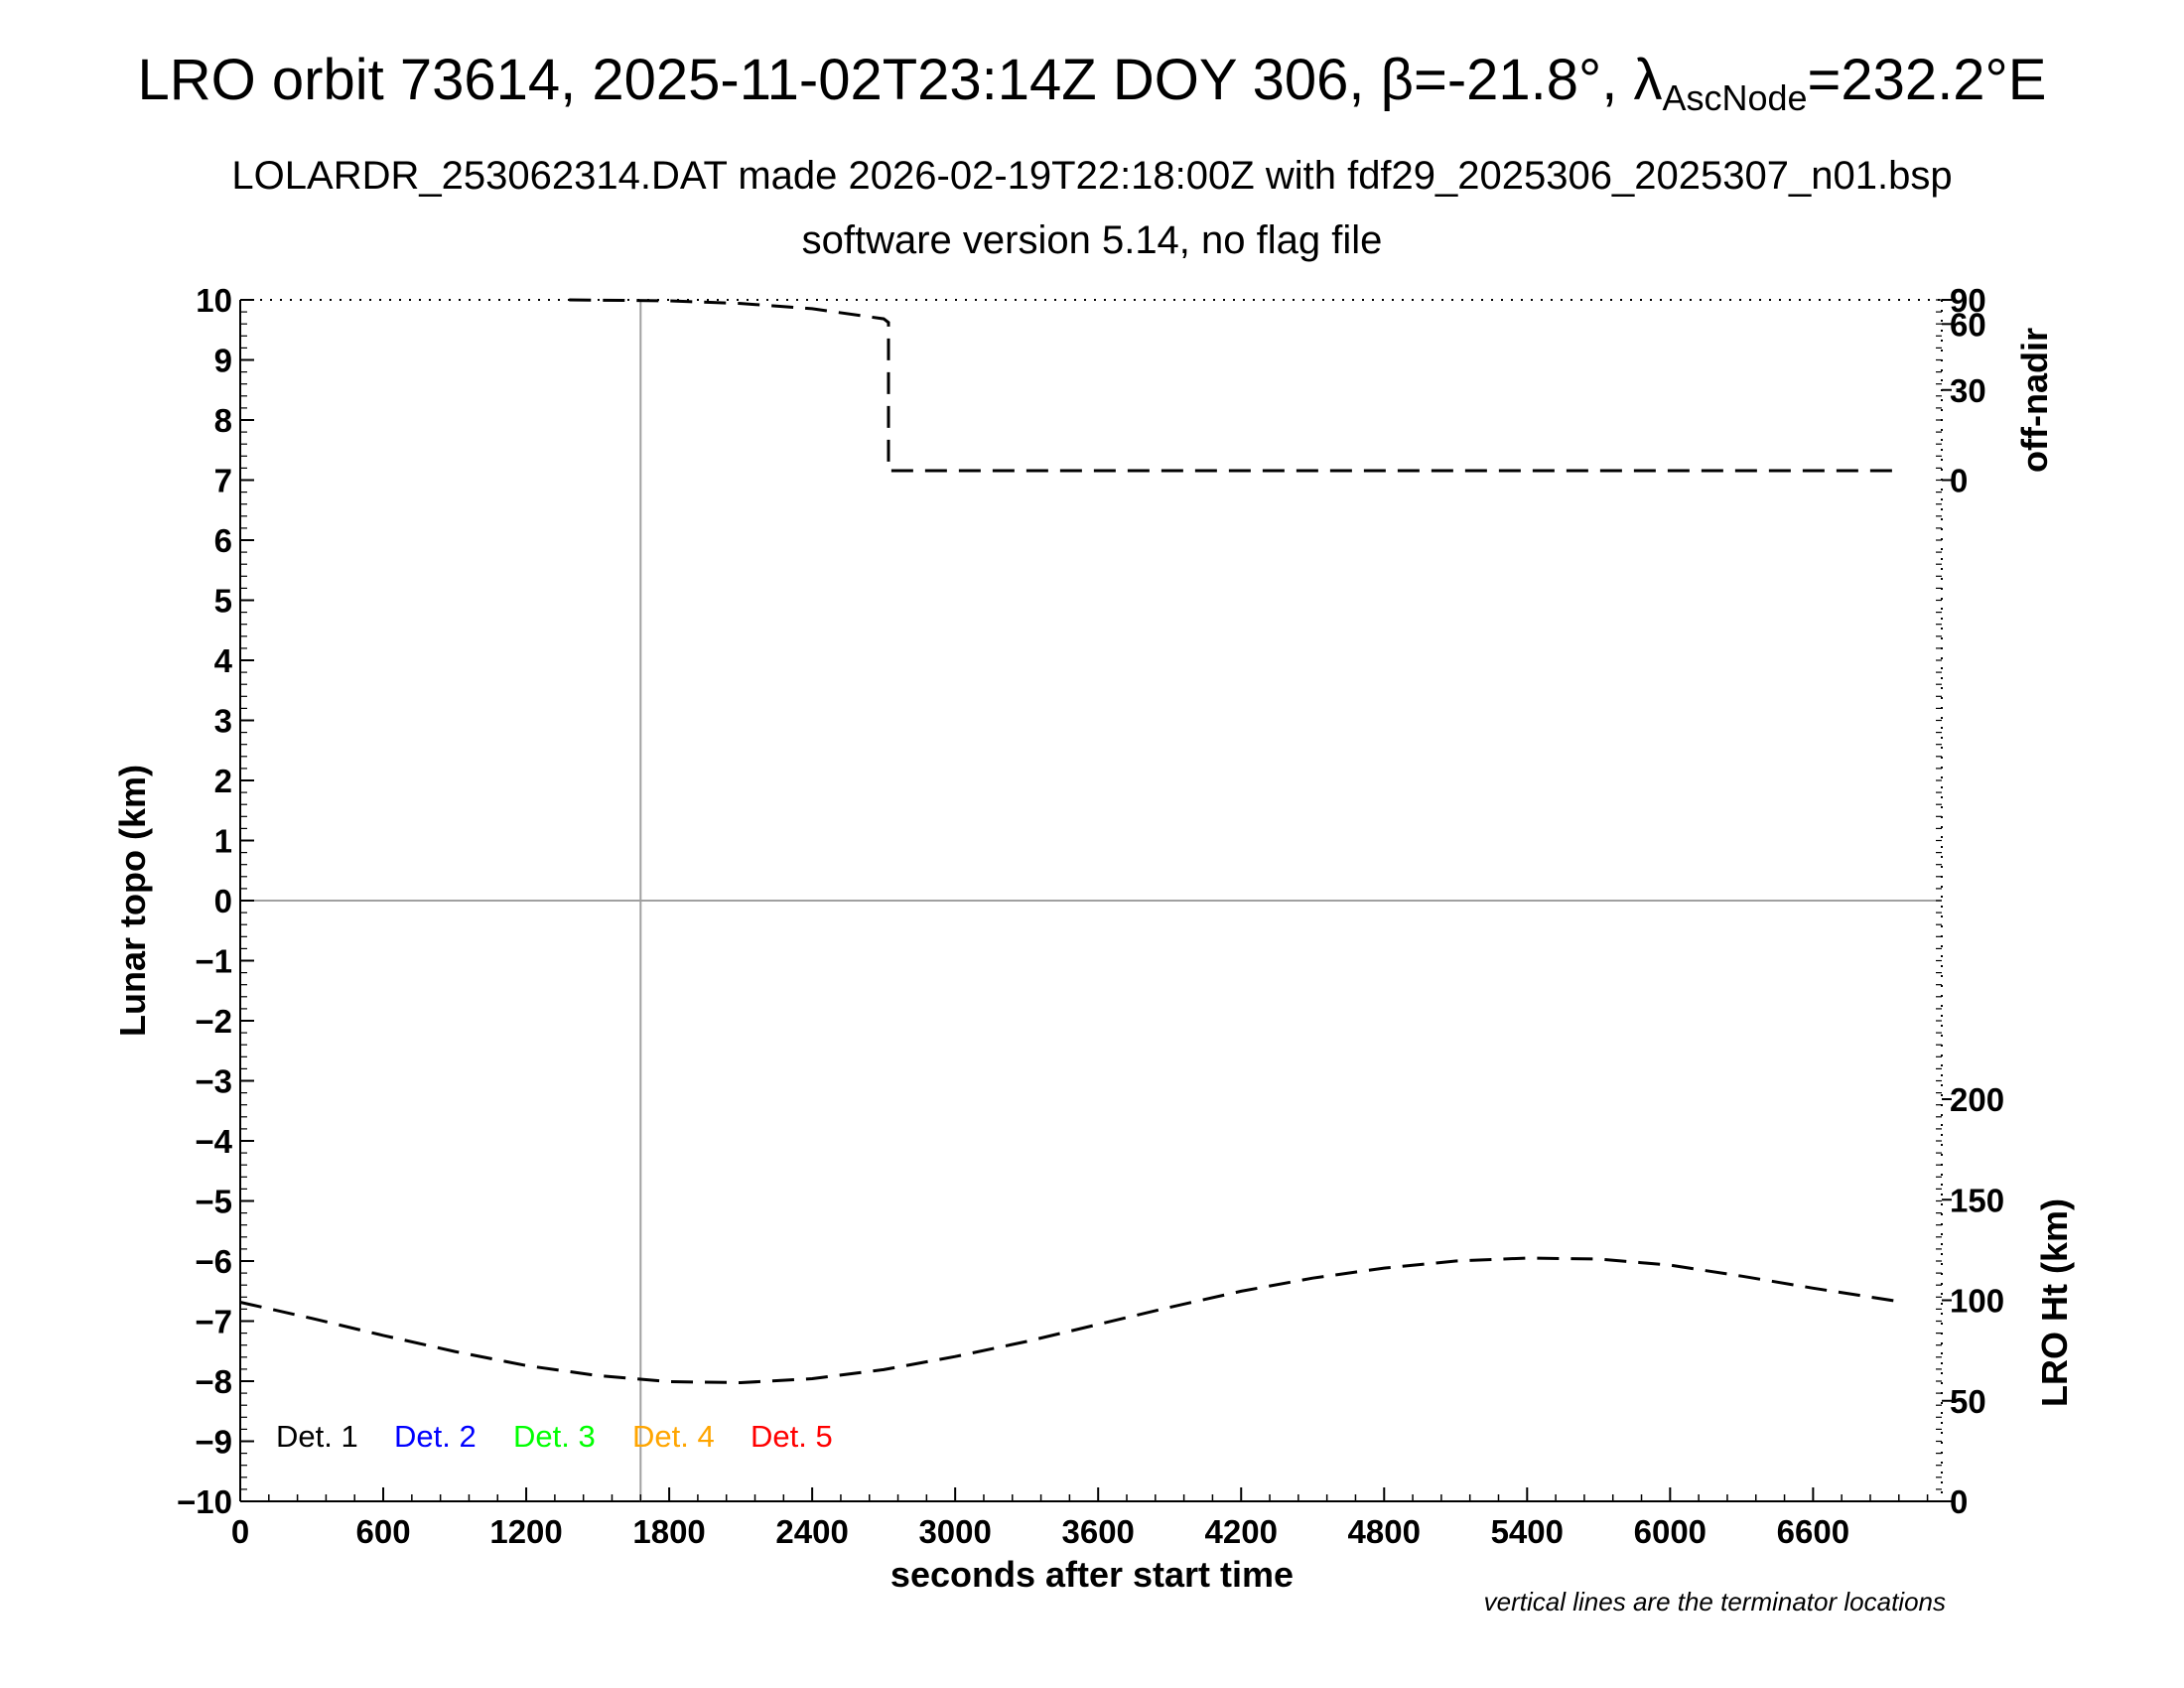 The image size is (2184, 1688). Describe the element at coordinates (1092, 1574) in the screenshot. I see `x-axis-title: seconds after start time` at that location.